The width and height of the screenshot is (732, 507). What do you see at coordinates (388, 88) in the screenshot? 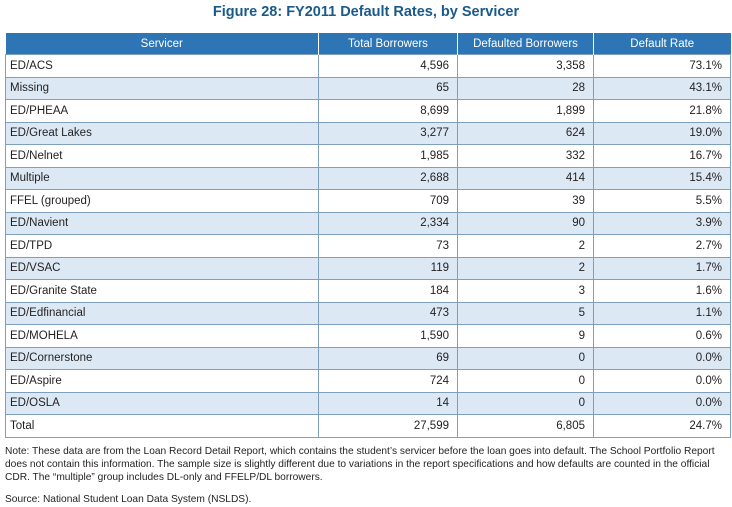
I see `cell-total-borrowers: 65` at bounding box center [388, 88].